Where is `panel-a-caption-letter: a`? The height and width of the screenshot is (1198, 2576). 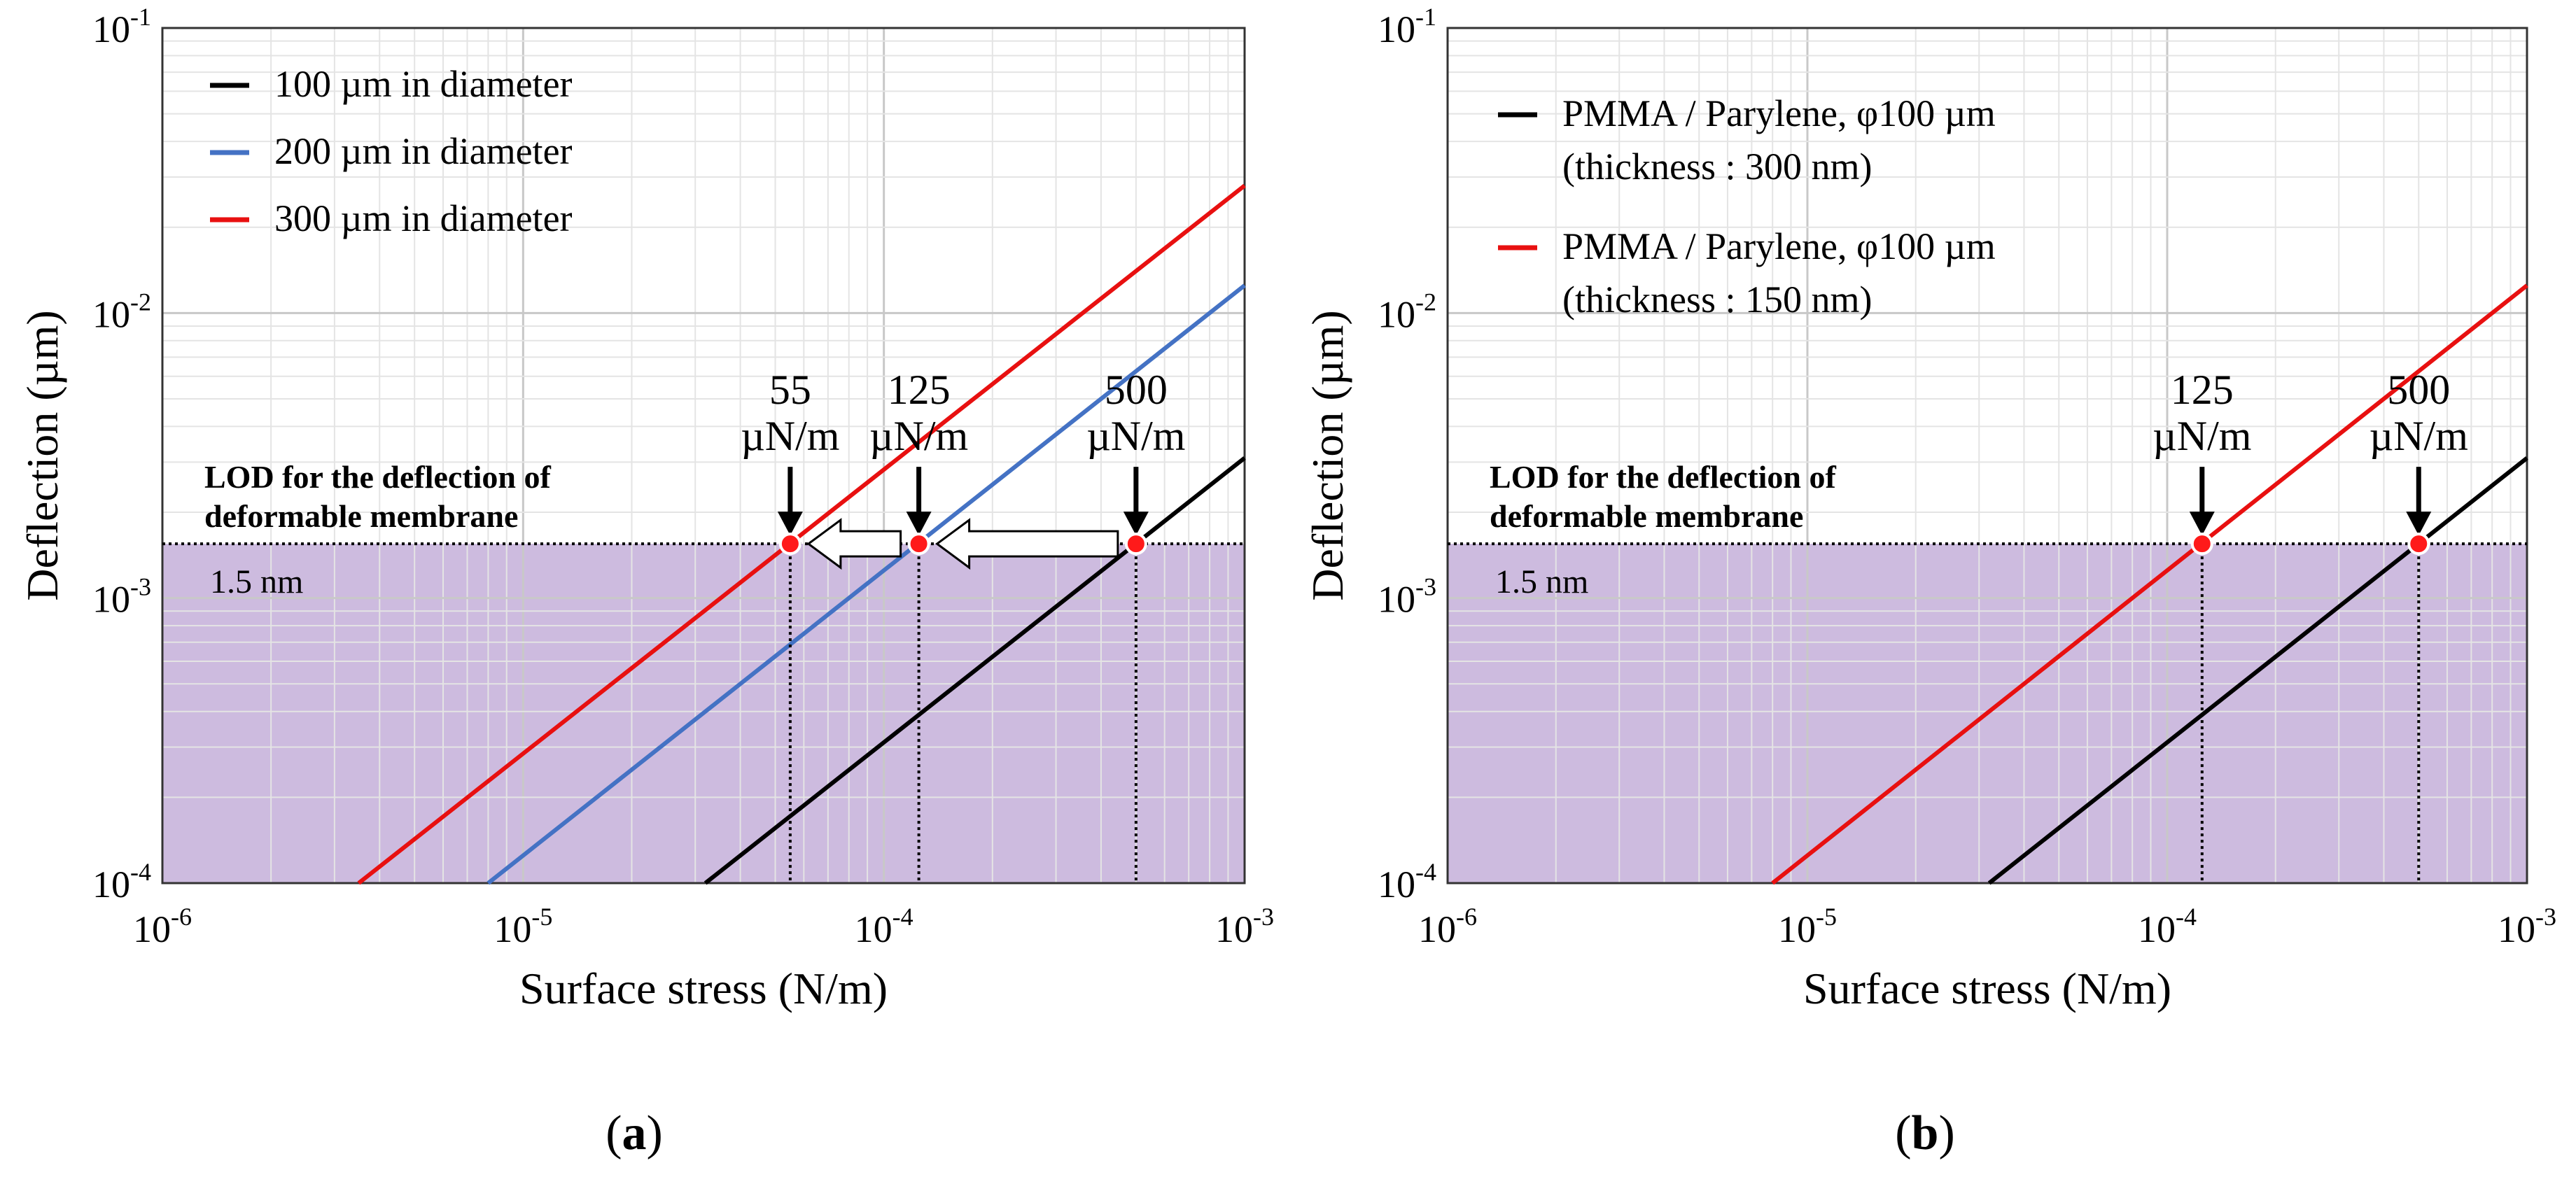
panel-a-caption-letter: a is located at coordinates (634, 1133).